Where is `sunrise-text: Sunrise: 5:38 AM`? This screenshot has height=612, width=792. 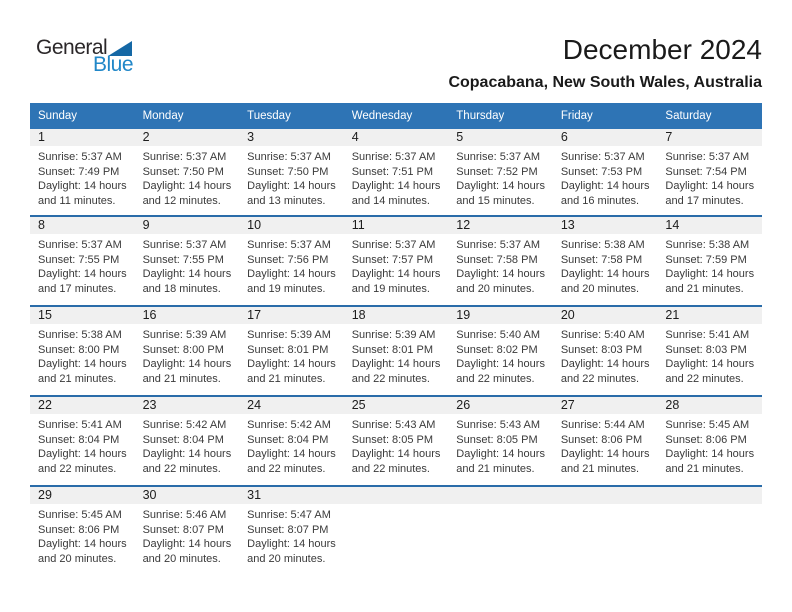
sunrise-text: Sunrise: 5:38 AM is located at coordinates (707, 245).